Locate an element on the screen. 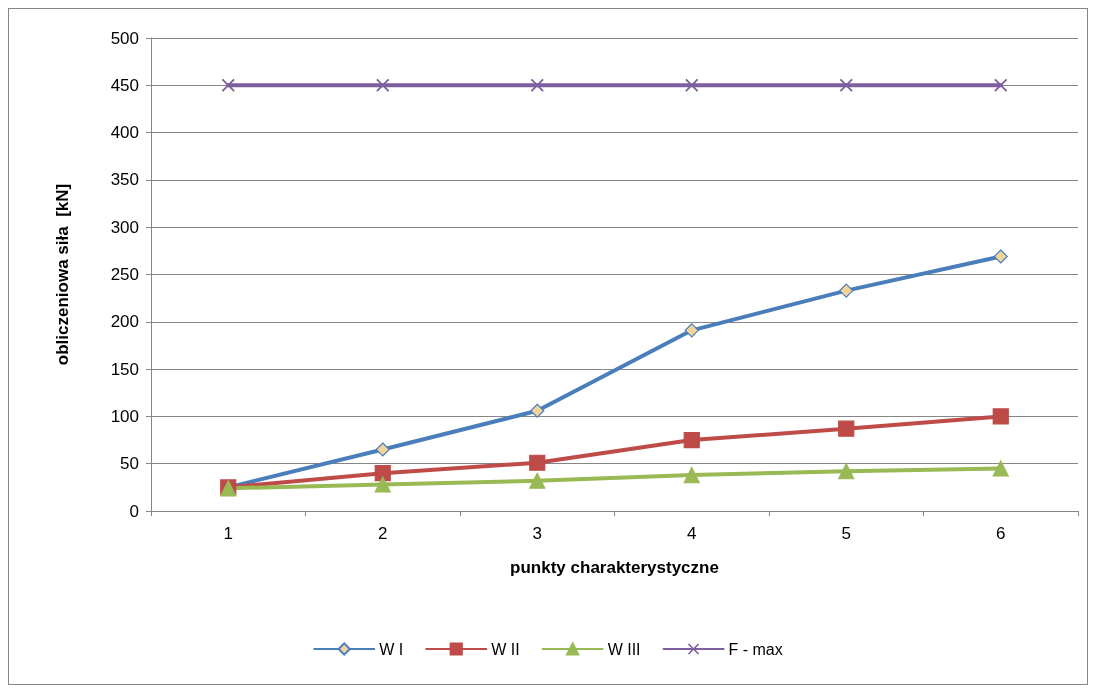  y-tick-label: 350 is located at coordinates (124, 180).